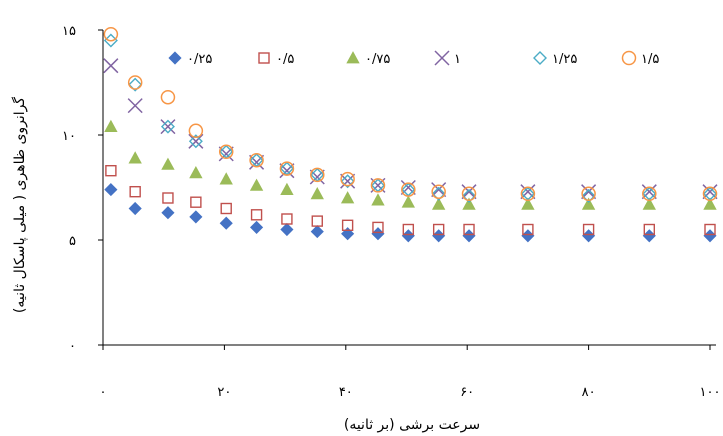 The height and width of the screenshot is (436, 723). Describe the element at coordinates (69, 136) in the screenshot. I see `y-tick-label: ۱۰` at that location.